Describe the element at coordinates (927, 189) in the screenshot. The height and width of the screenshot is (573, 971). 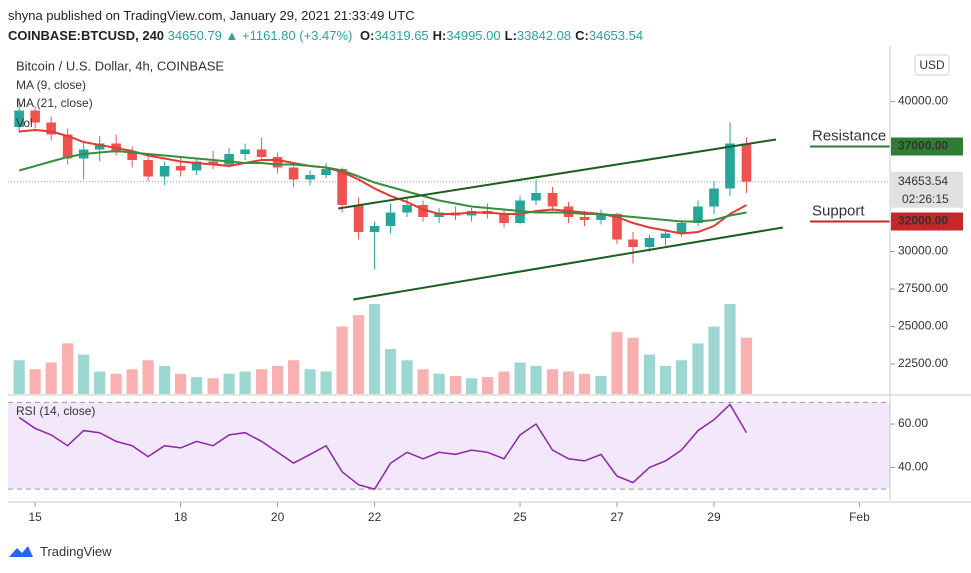
I see `last-price-box` at that location.